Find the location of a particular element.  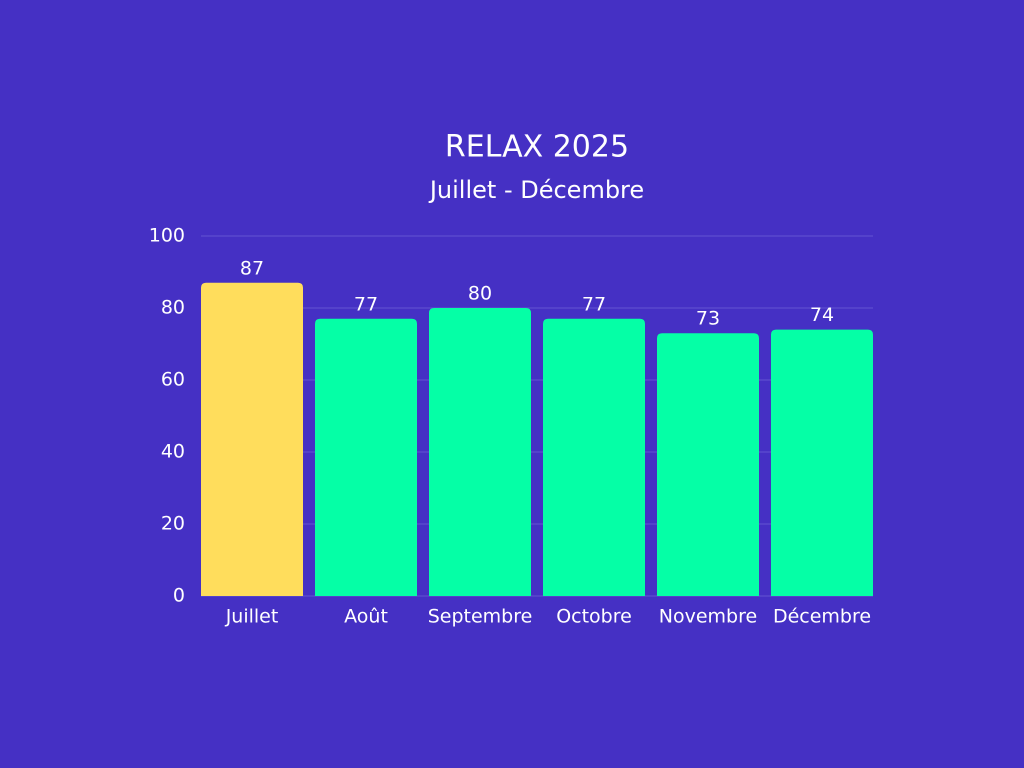

y-tick-label: 20 is located at coordinates (173, 524).